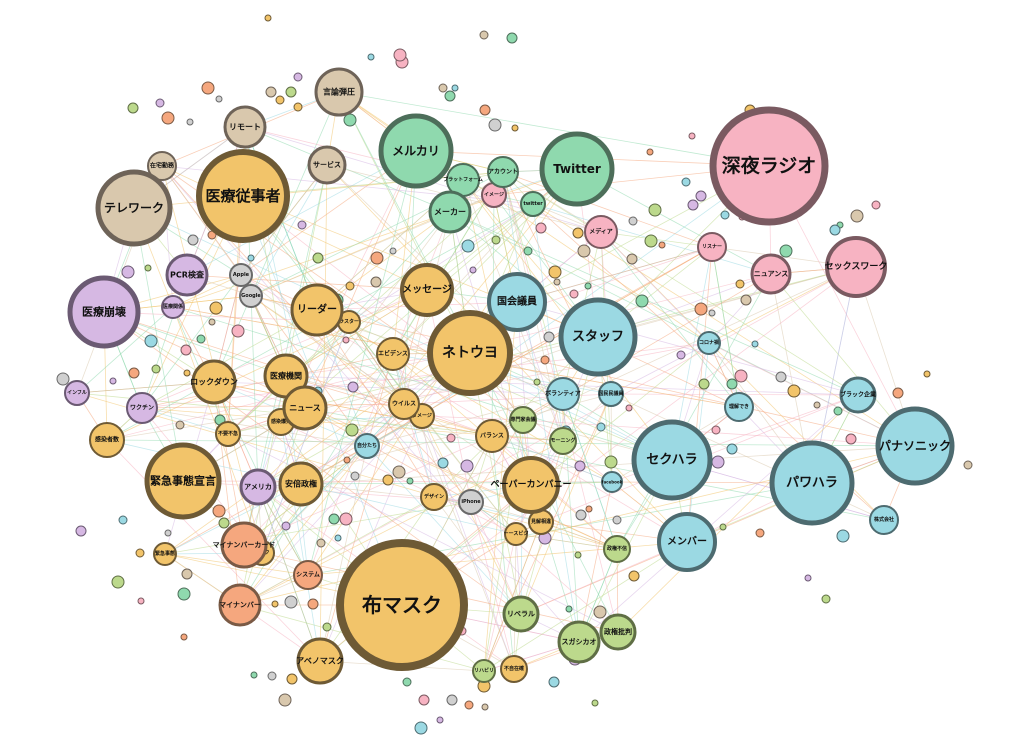 This screenshot has width=1012, height=755. I want to click on node-label: リスナー, so click(712, 247).